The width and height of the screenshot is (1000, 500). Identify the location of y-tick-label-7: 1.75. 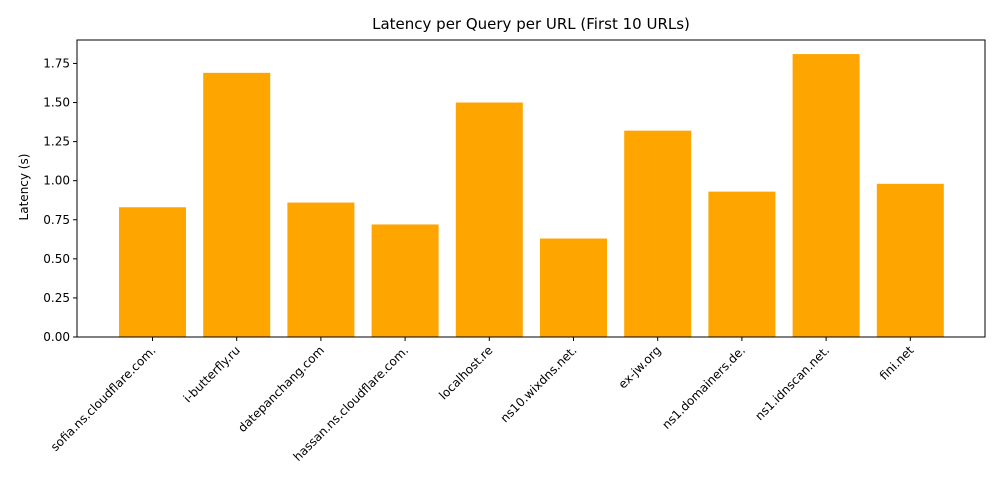
(56, 63).